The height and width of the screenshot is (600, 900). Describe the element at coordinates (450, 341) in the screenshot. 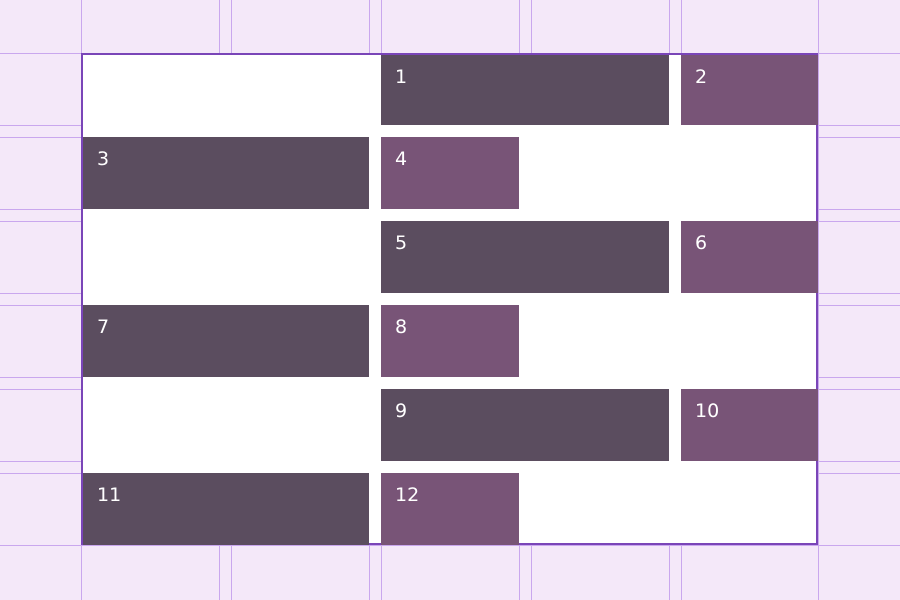

I see `grid-item-8: 8` at that location.